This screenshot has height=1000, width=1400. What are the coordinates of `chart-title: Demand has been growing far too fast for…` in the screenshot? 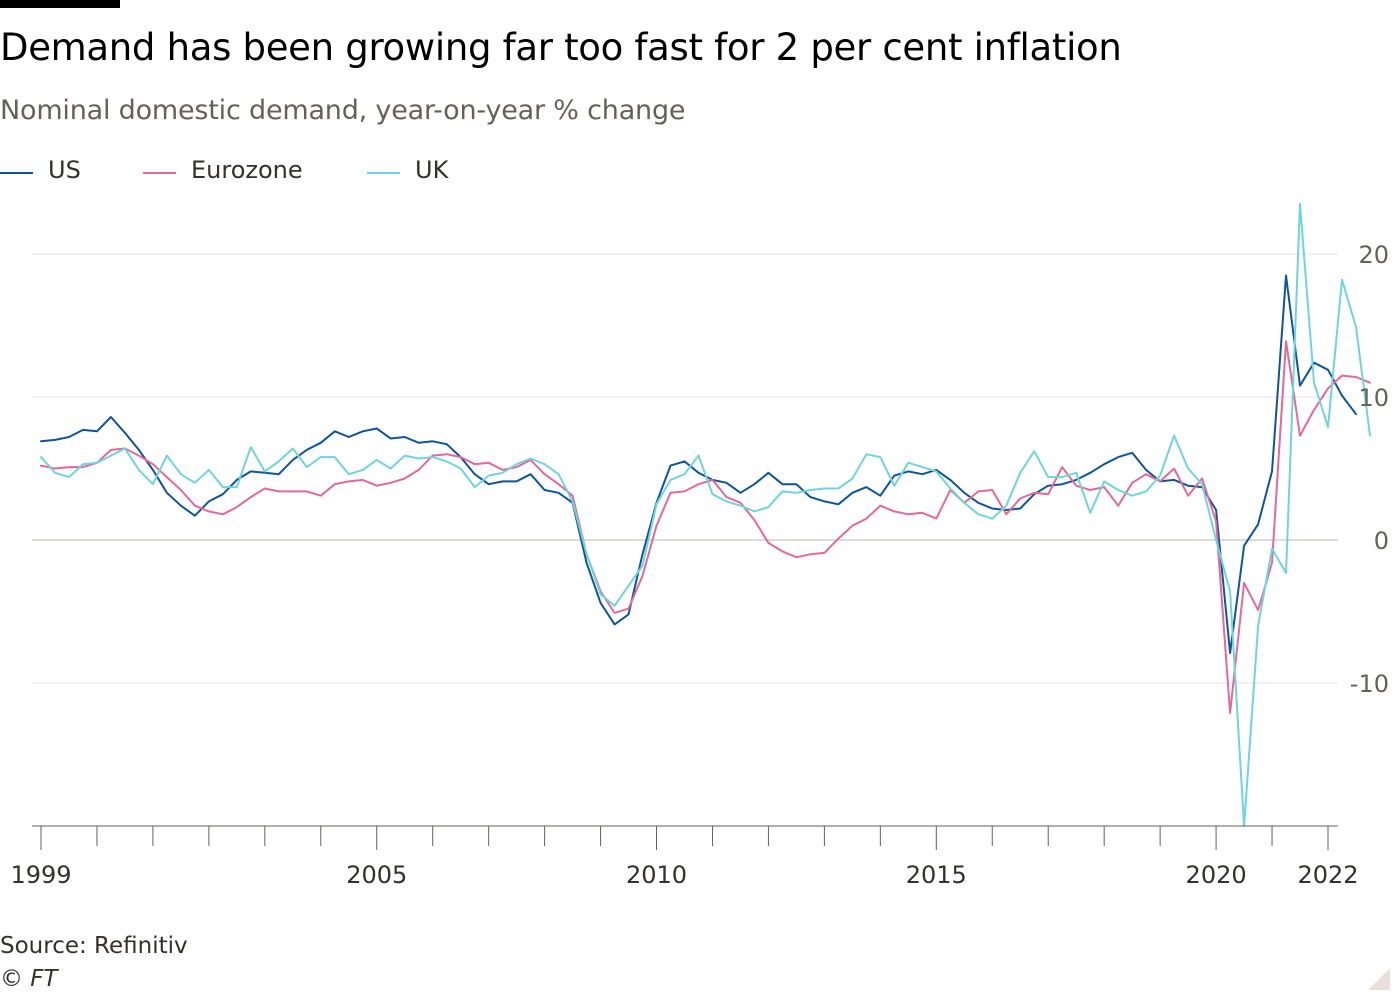 It's located at (561, 47).